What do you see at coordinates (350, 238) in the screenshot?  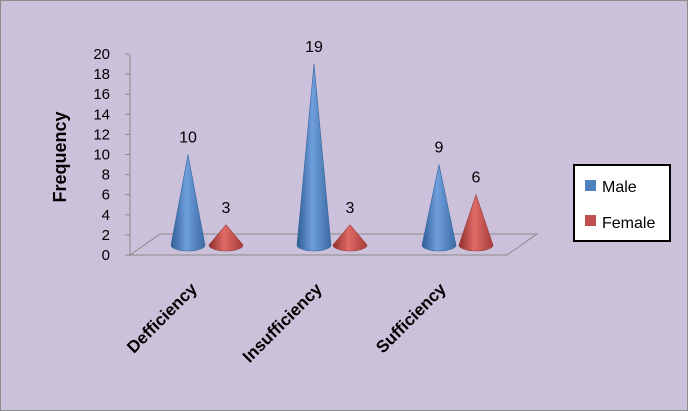 I see `cone-female-insufficiency` at bounding box center [350, 238].